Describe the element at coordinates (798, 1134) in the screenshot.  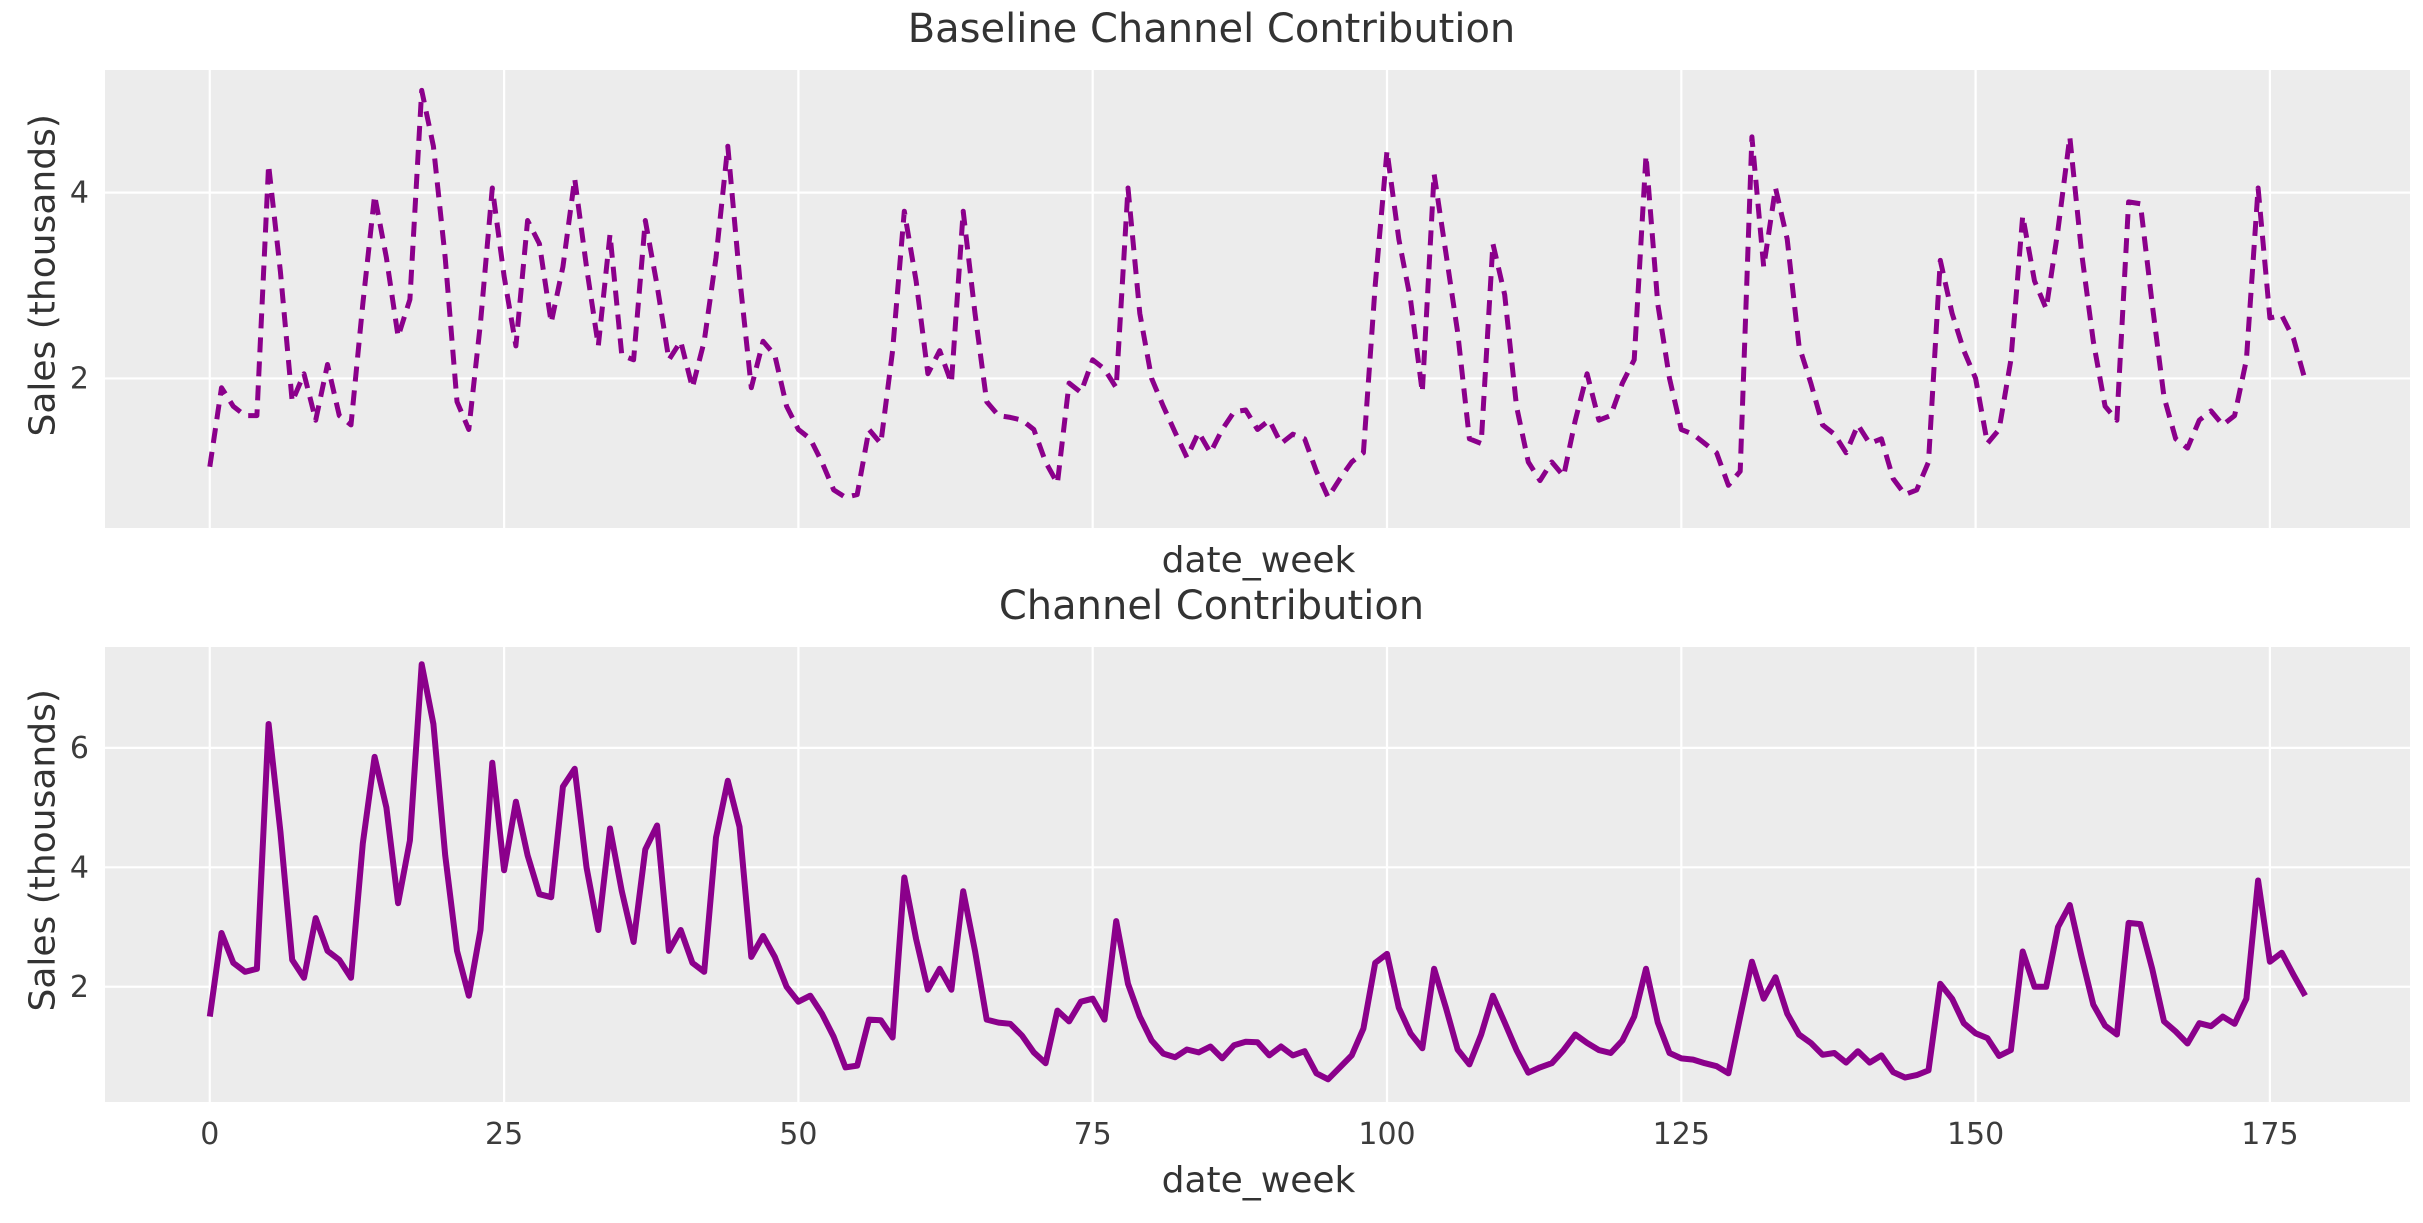
I see `x-tick-label: 50` at that location.